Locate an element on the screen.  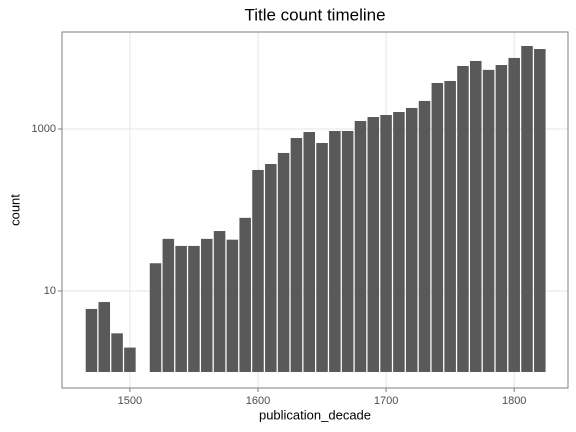
y-tick-label: 10 is located at coordinates (50, 291).